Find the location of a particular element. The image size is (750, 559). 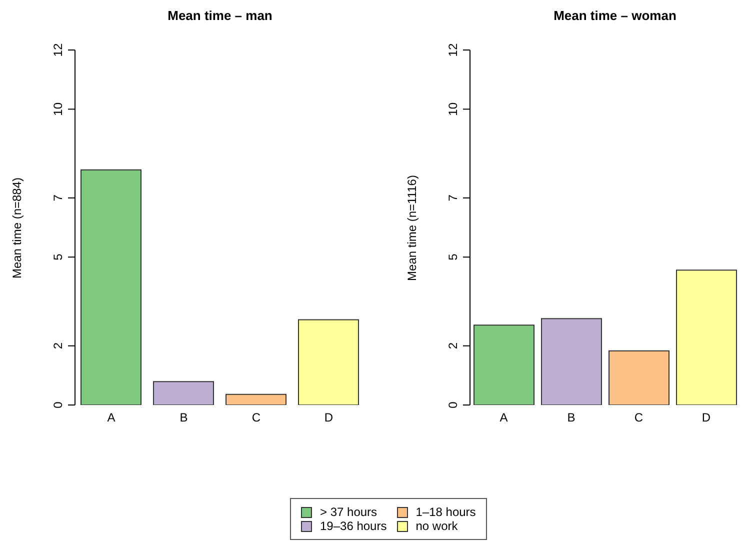

legend-label: 19–36 hours is located at coordinates (353, 526).